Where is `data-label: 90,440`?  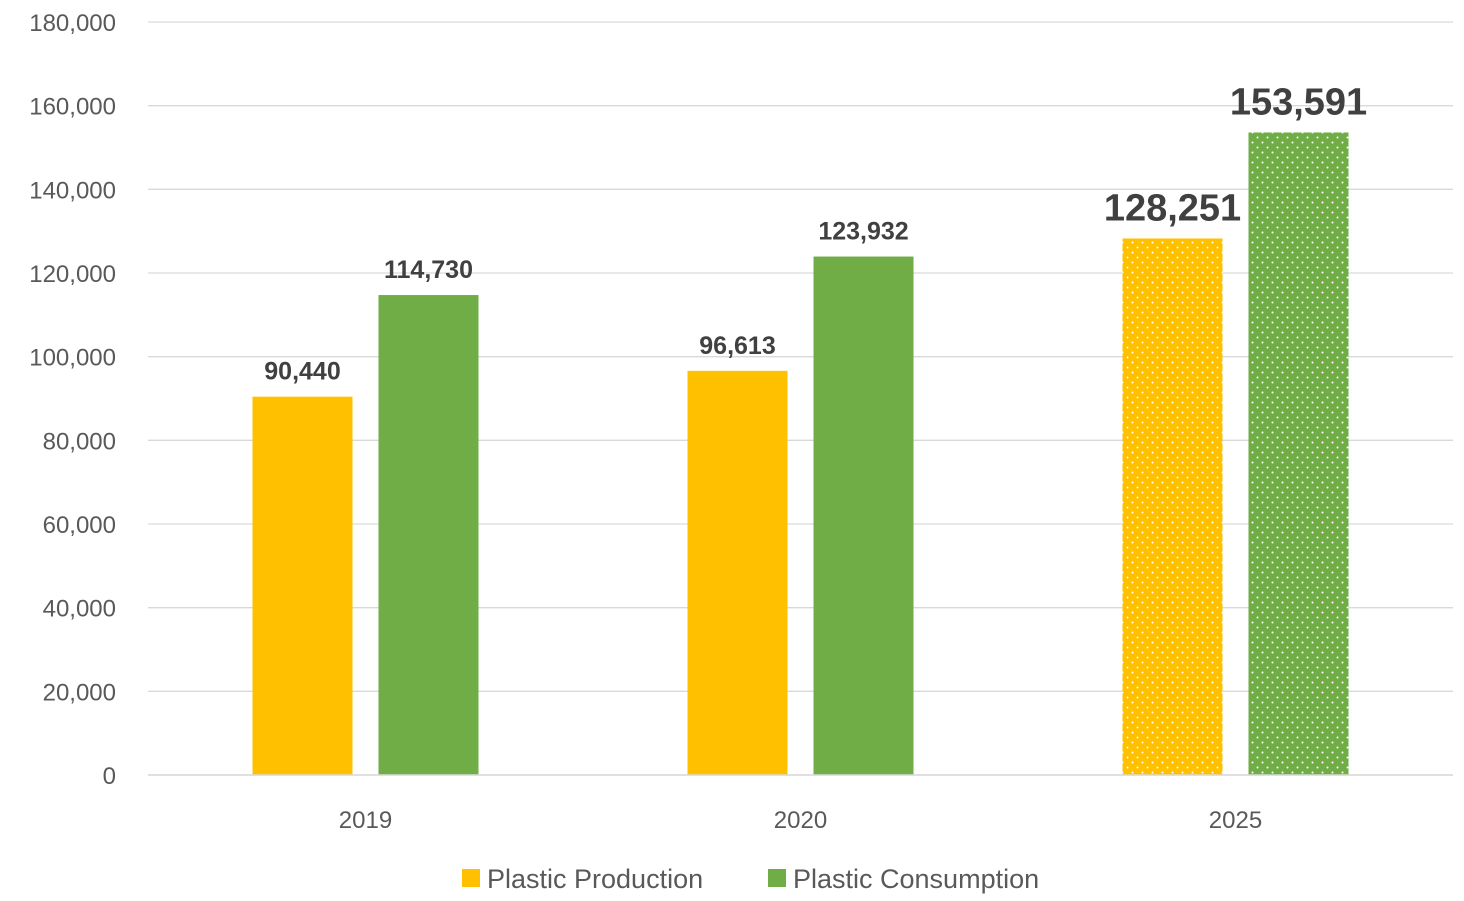
data-label: 90,440 is located at coordinates (302, 372).